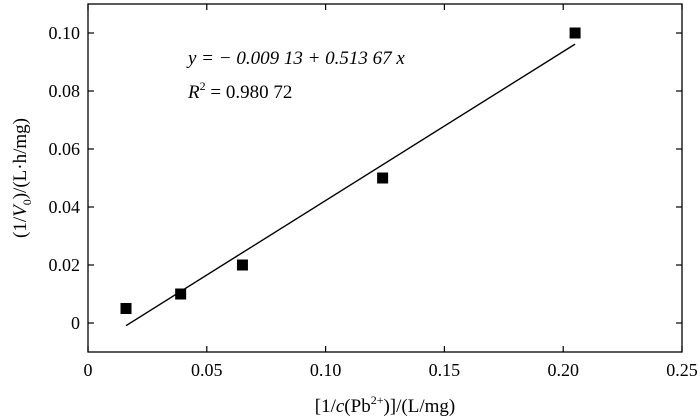 Image resolution: width=700 pixels, height=420 pixels. What do you see at coordinates (239, 91) in the screenshot?
I see `r-squared-annotation: R2 = 0.980 72` at bounding box center [239, 91].